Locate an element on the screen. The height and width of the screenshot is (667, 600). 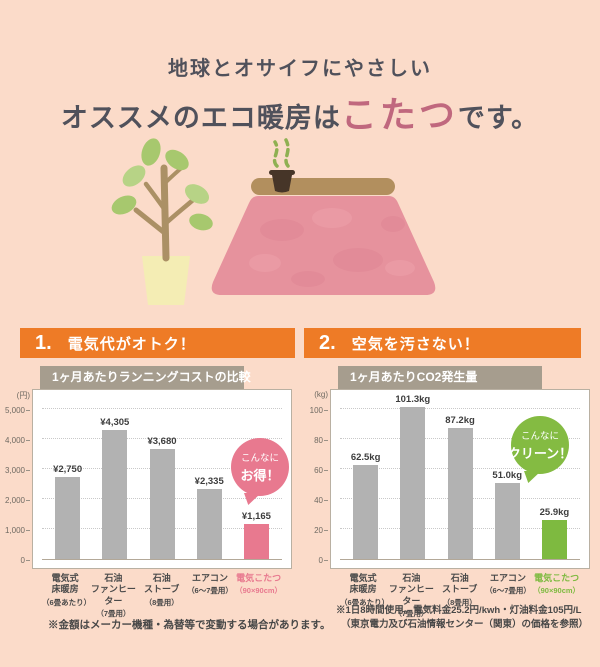
bar-group: 101.3kg is located at coordinates (412, 476).